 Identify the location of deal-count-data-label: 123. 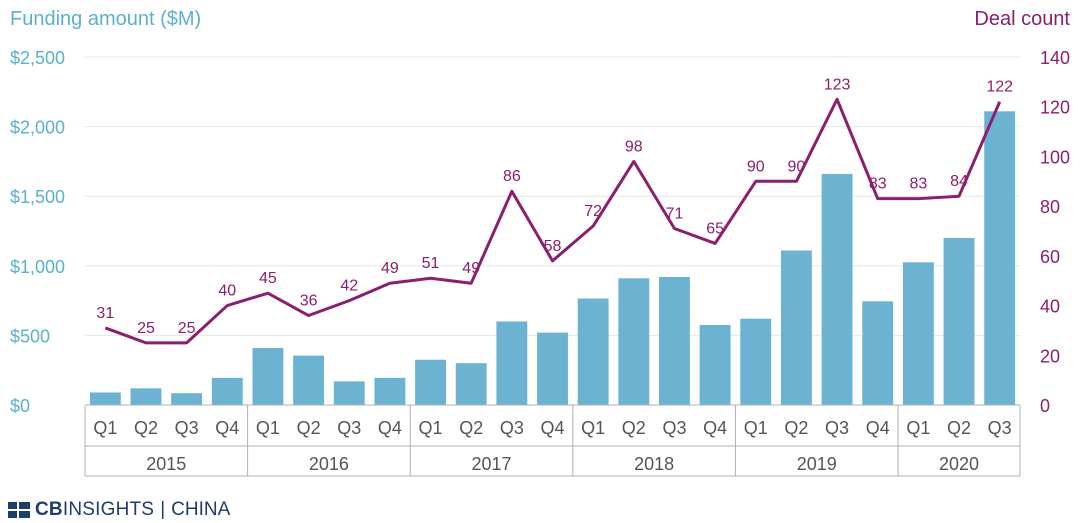
(837, 84).